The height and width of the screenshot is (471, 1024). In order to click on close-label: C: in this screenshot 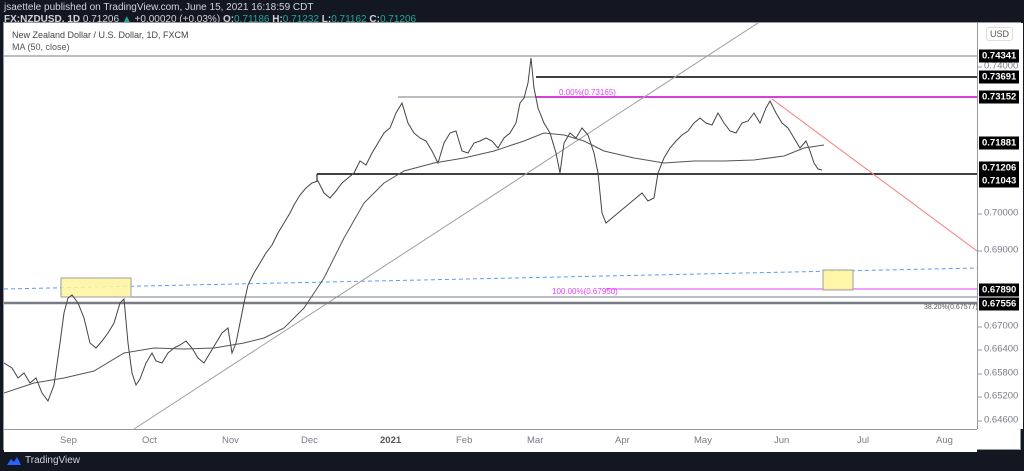, I will do `click(374, 19)`.